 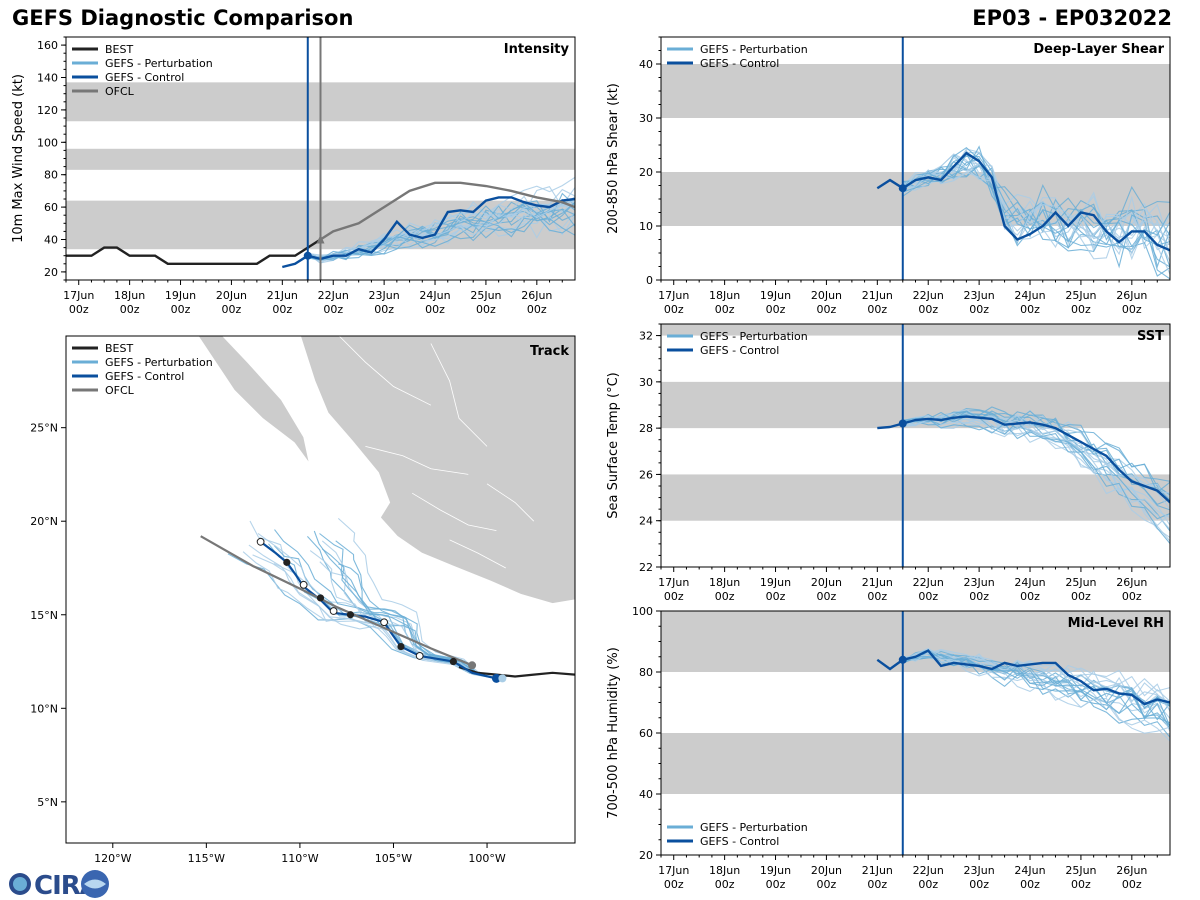 What do you see at coordinates (1080, 870) in the screenshot?
I see `rh-xtick-day: 25Jun` at bounding box center [1080, 870].